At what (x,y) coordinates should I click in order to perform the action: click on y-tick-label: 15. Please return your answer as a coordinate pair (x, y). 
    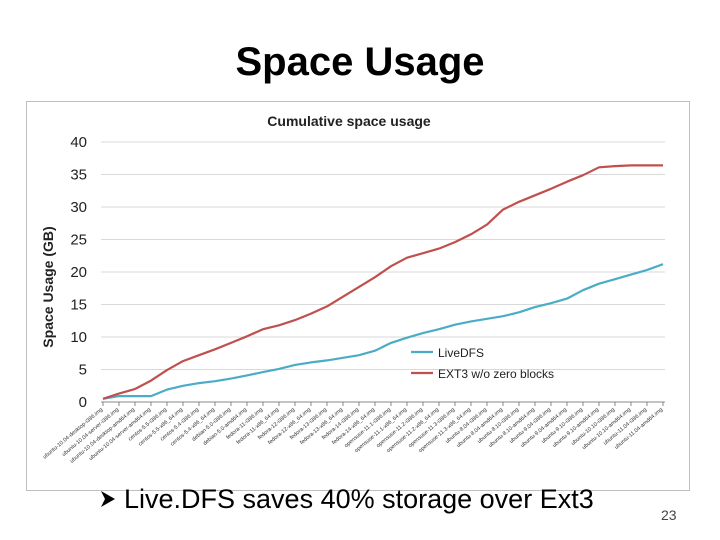
    Looking at the image, I should click on (78, 305).